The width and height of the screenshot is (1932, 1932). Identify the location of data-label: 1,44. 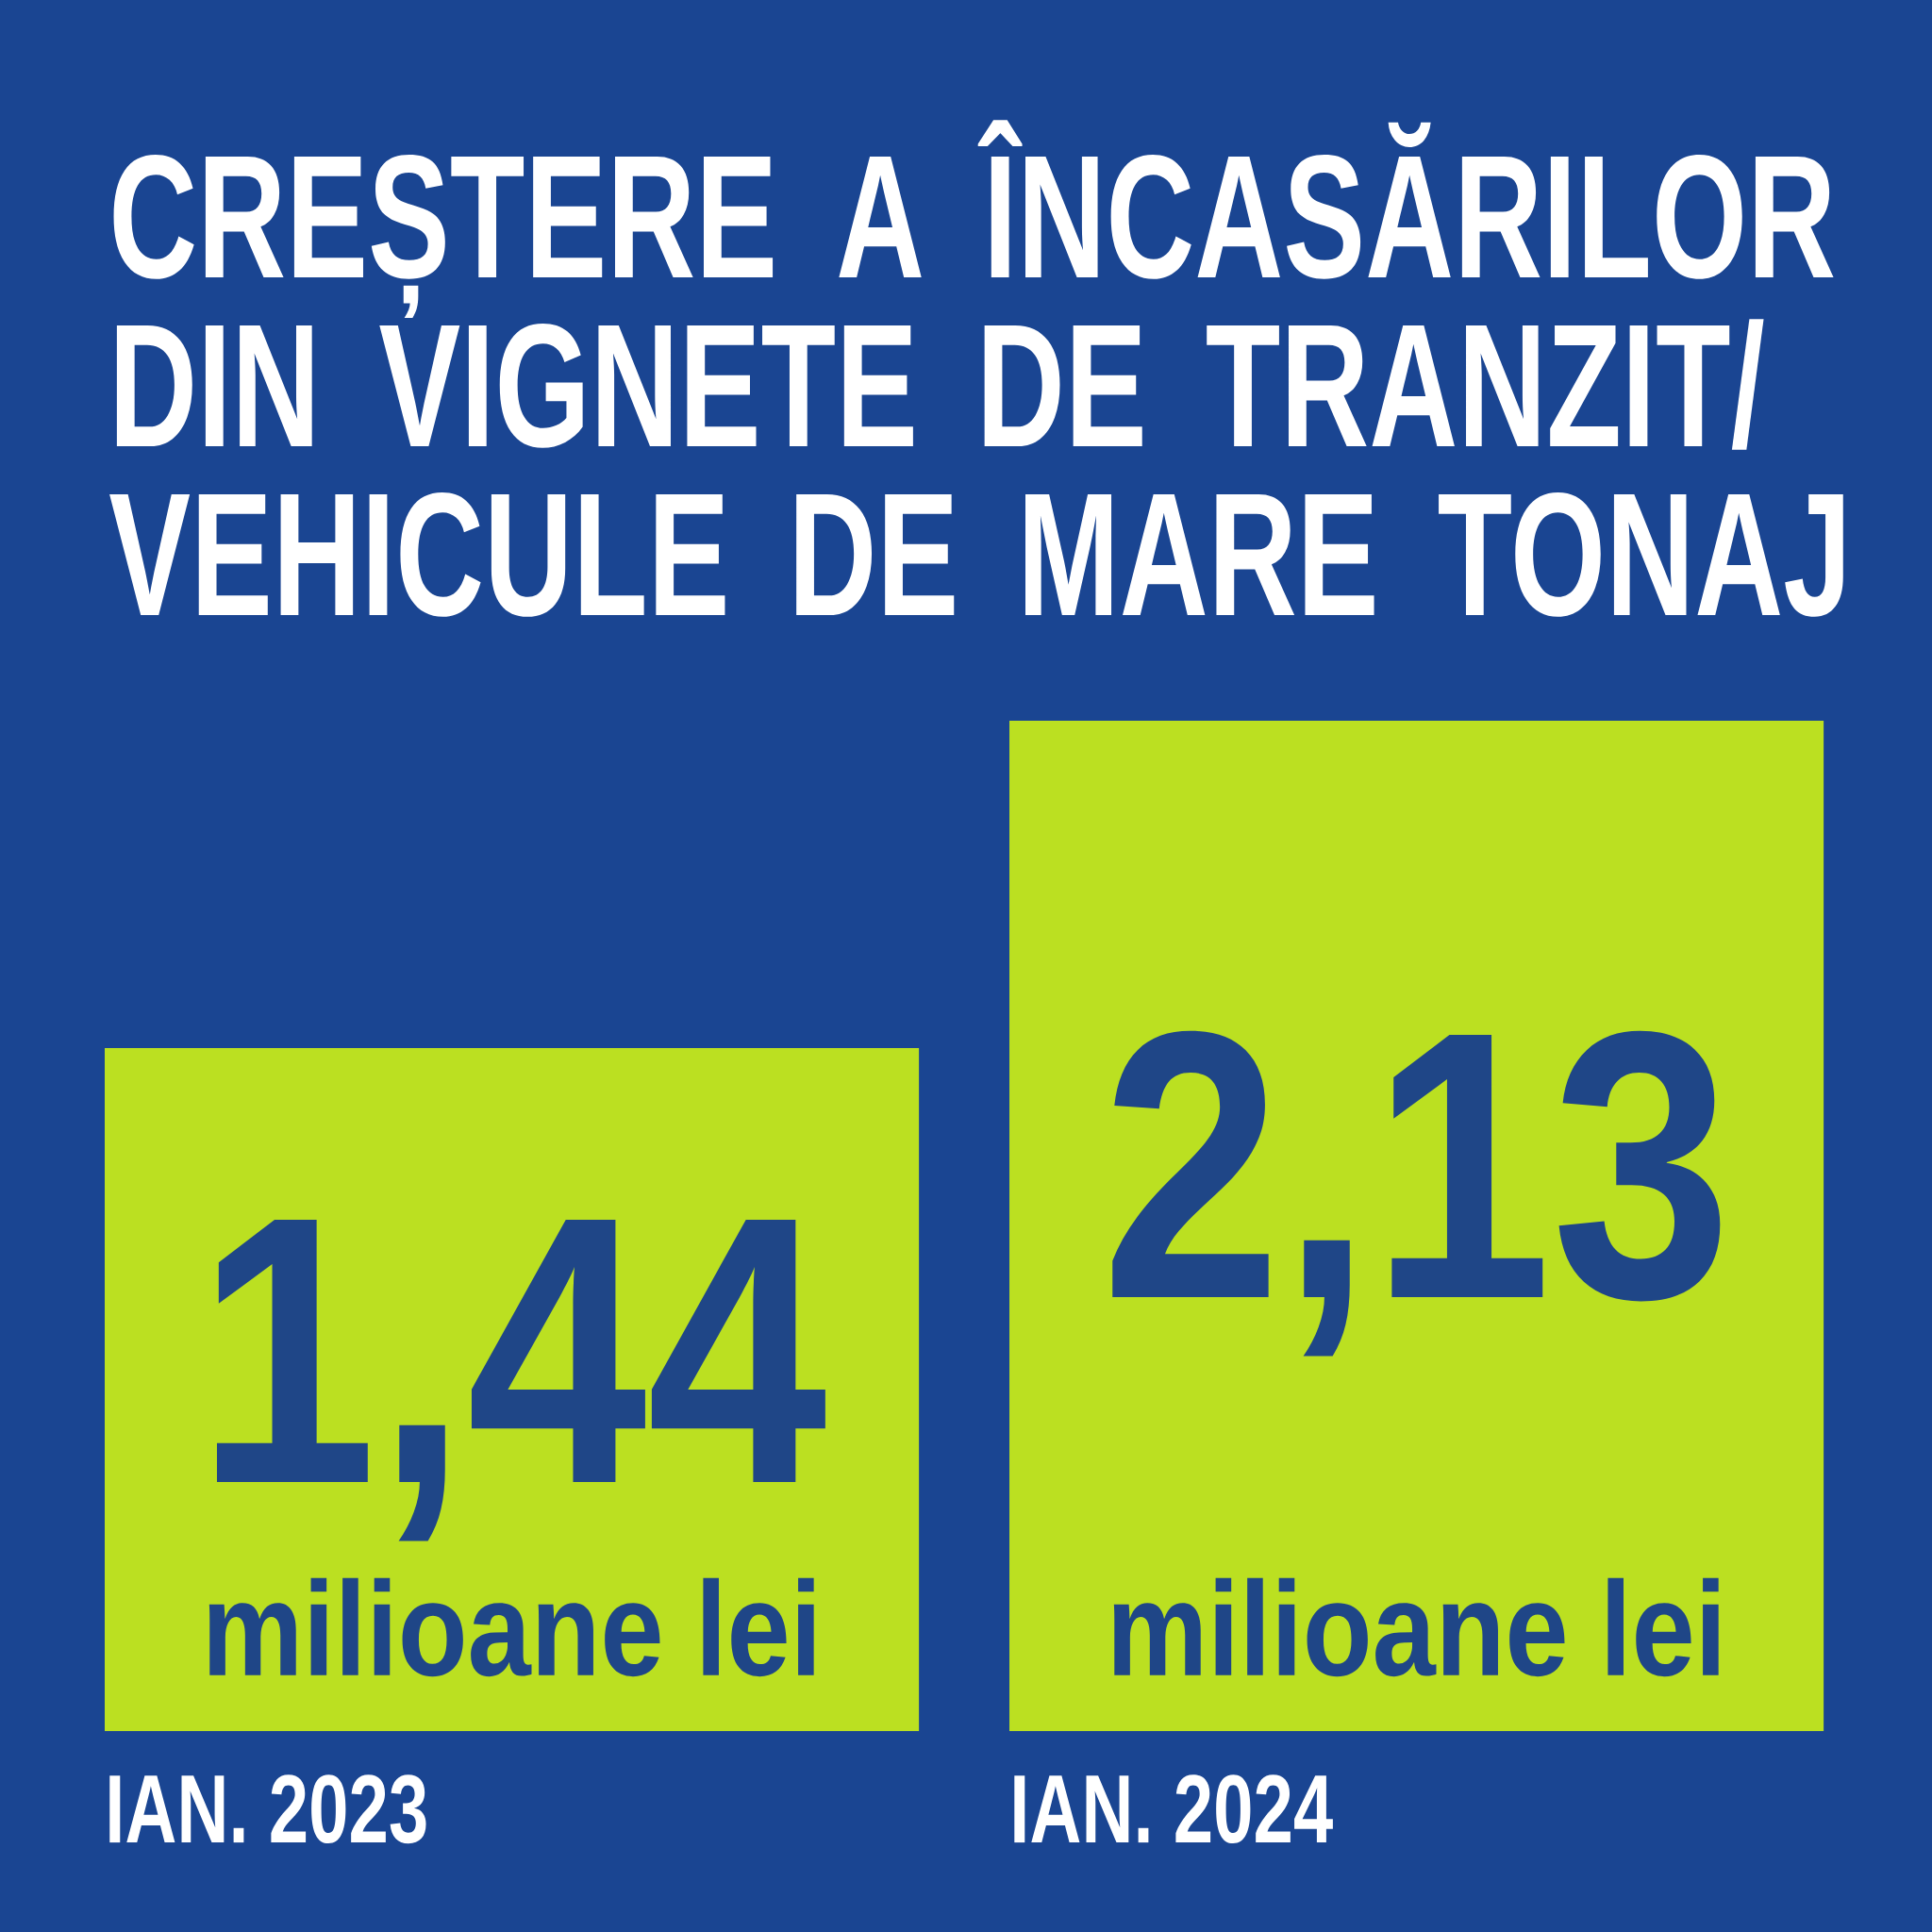
(521, 1380).